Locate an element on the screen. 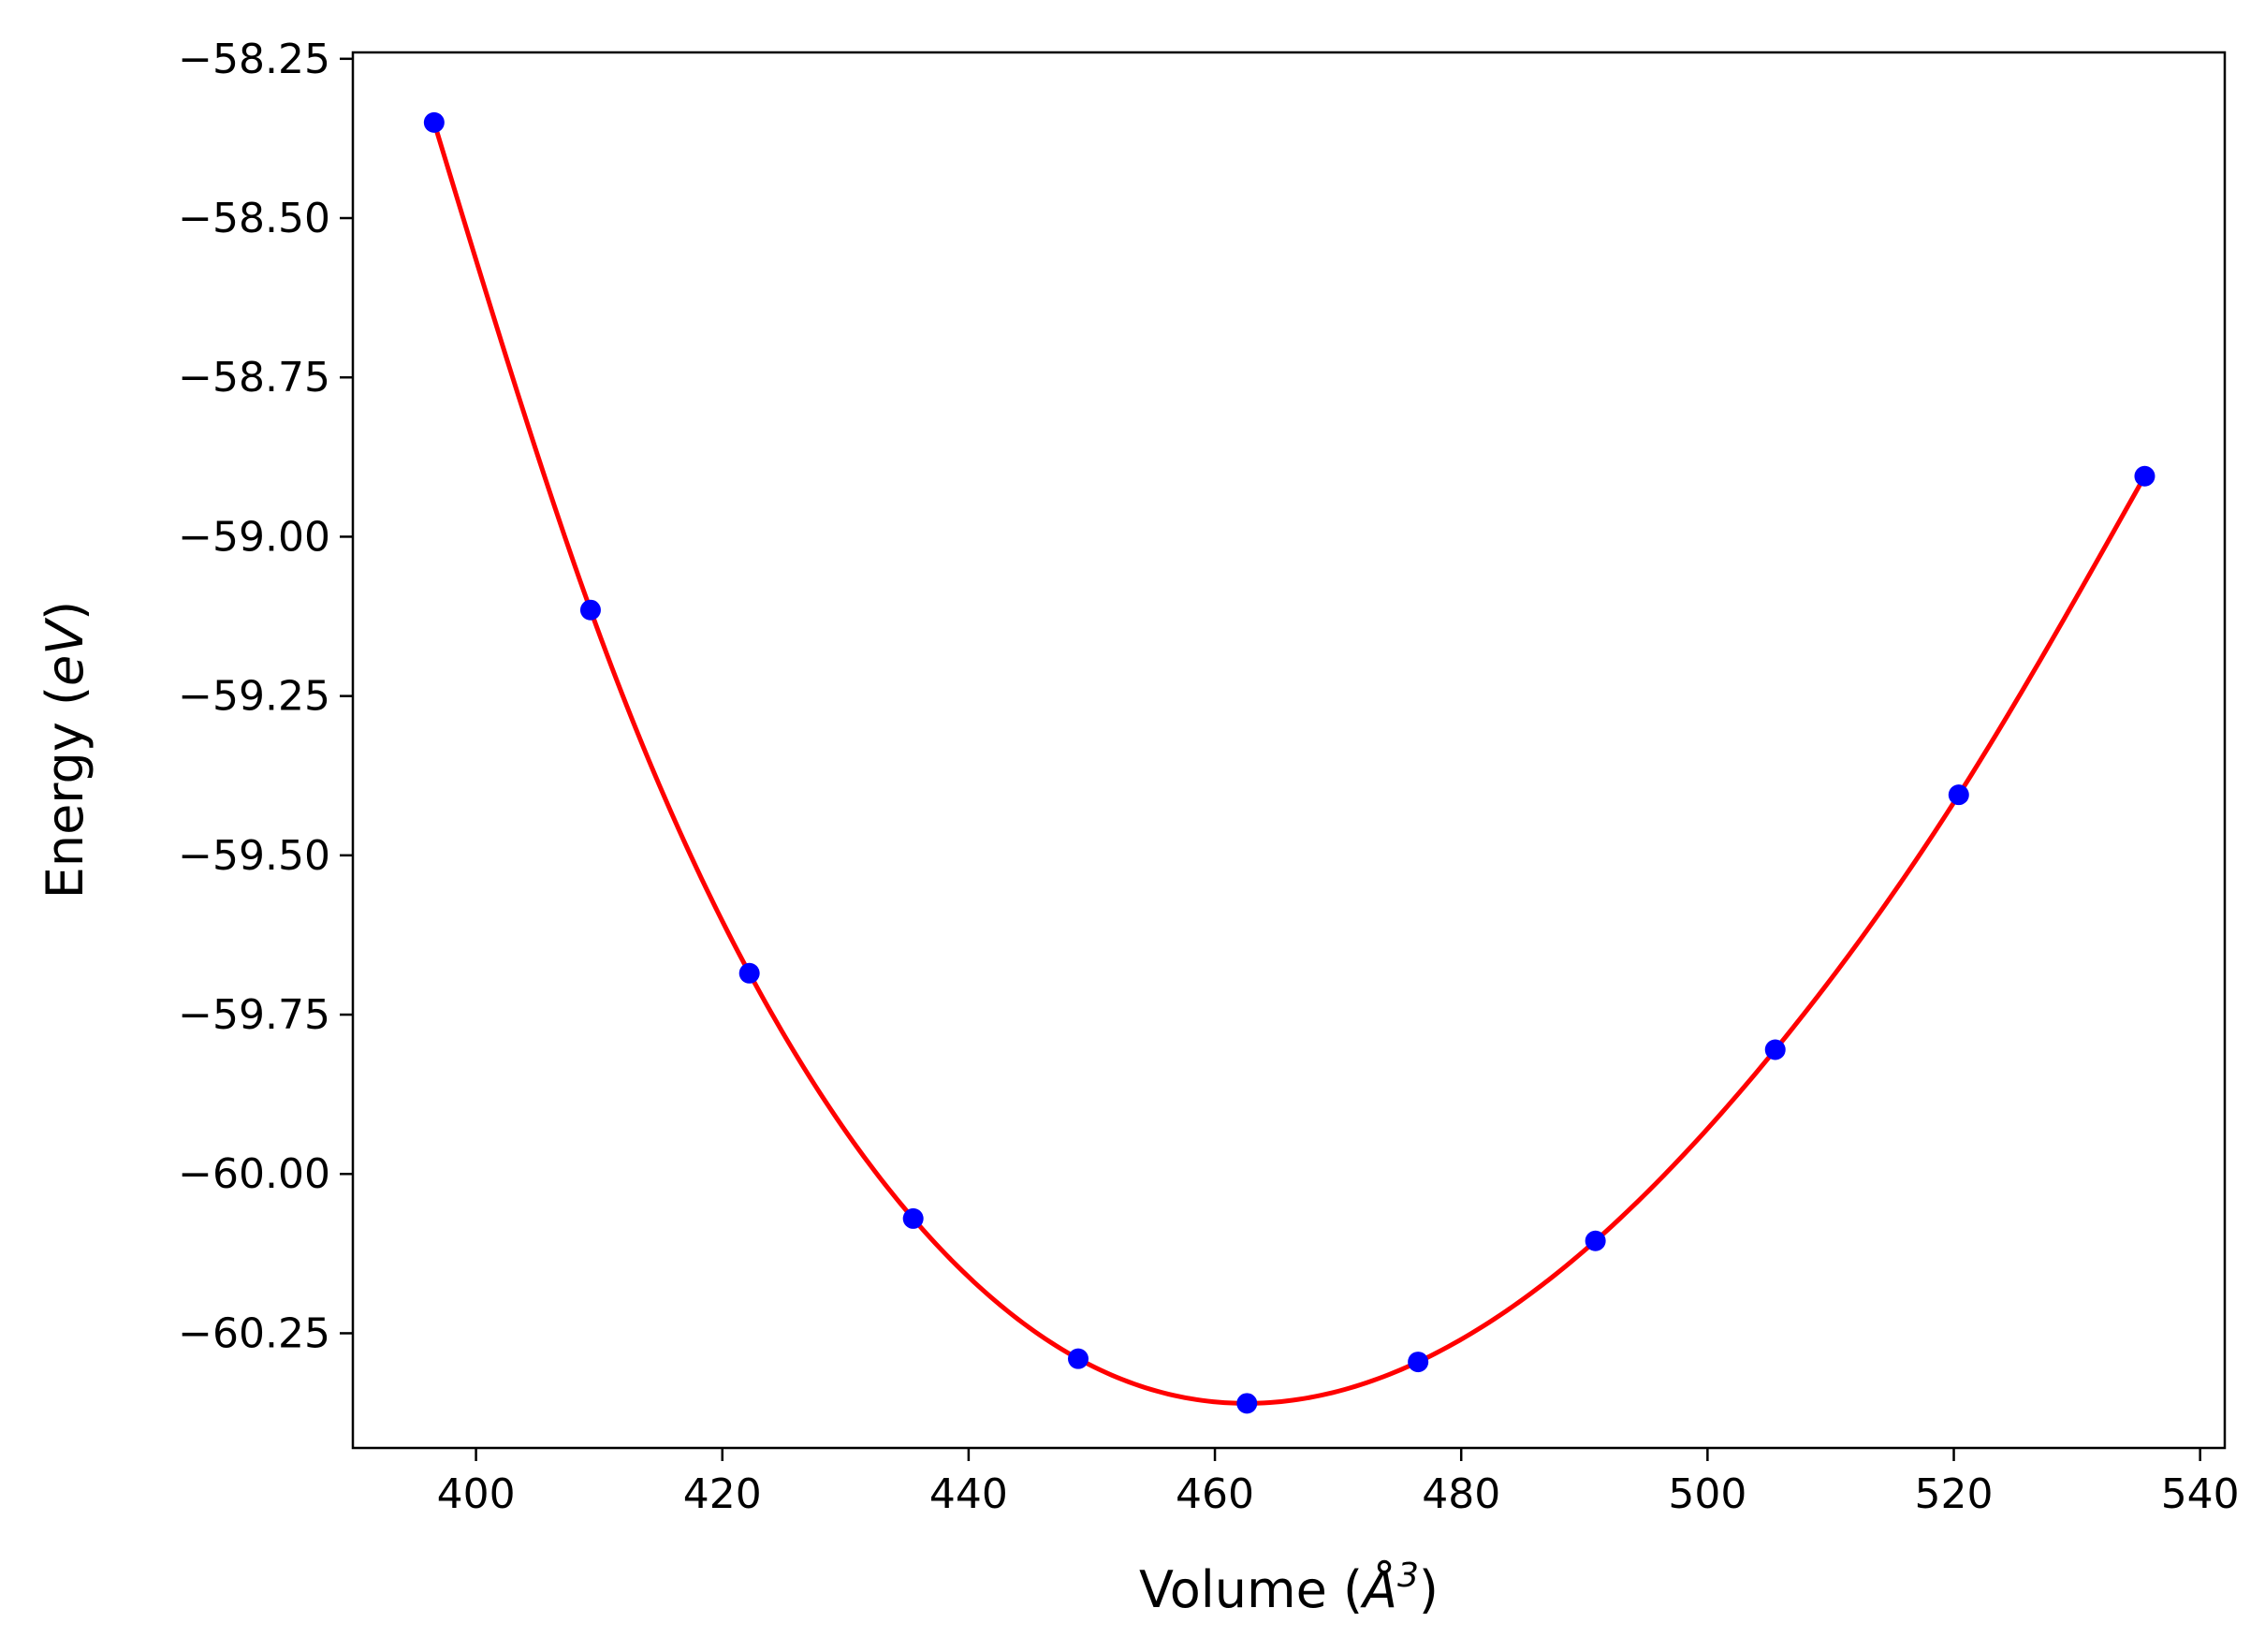 The image size is (2265, 1652). y-axis-title-prefix: Energy ( is located at coordinates (65, 793).